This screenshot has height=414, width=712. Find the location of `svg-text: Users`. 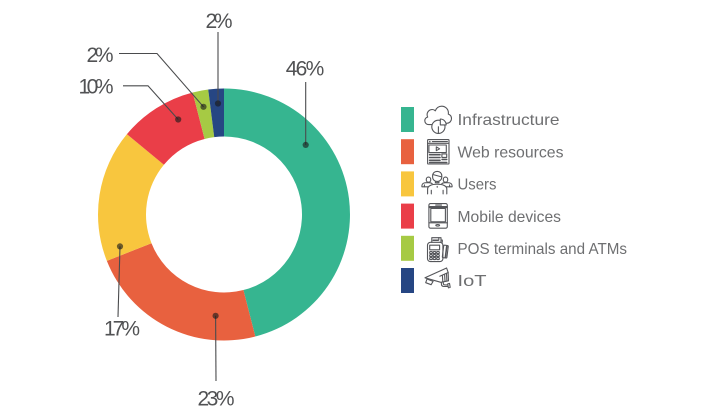

svg-text: Users is located at coordinates (477, 185).